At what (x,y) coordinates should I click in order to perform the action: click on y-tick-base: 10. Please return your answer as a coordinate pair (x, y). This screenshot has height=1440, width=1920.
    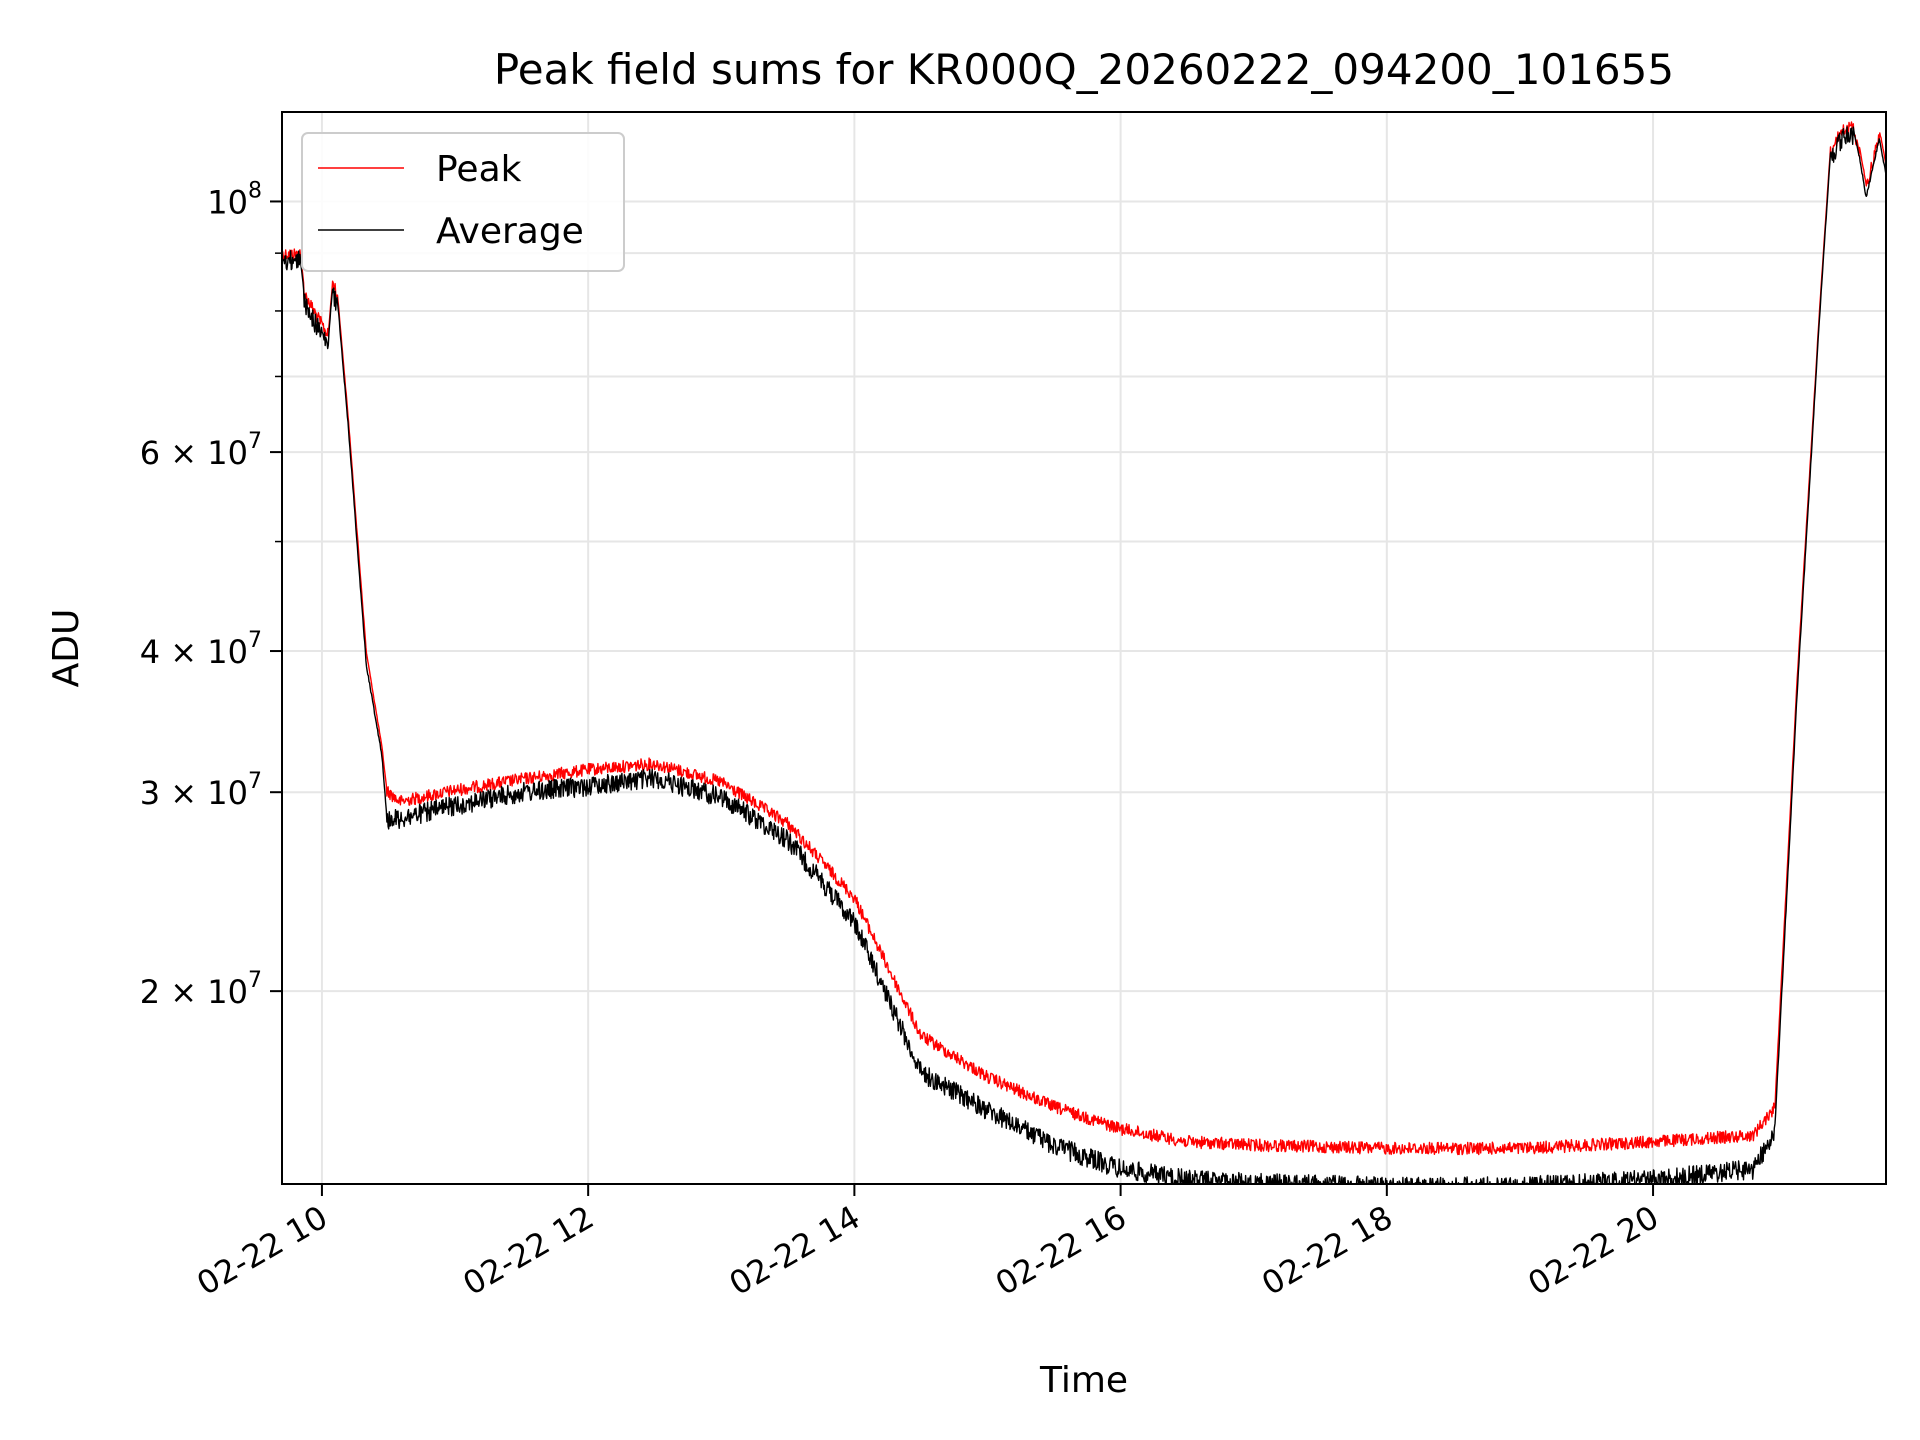
    Looking at the image, I should click on (227, 202).